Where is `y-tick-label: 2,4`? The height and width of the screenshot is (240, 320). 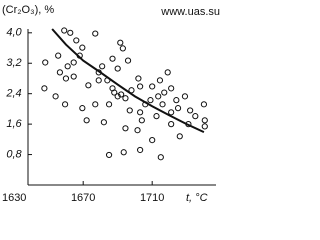 y-tick-label: 2,4 is located at coordinates (13, 94).